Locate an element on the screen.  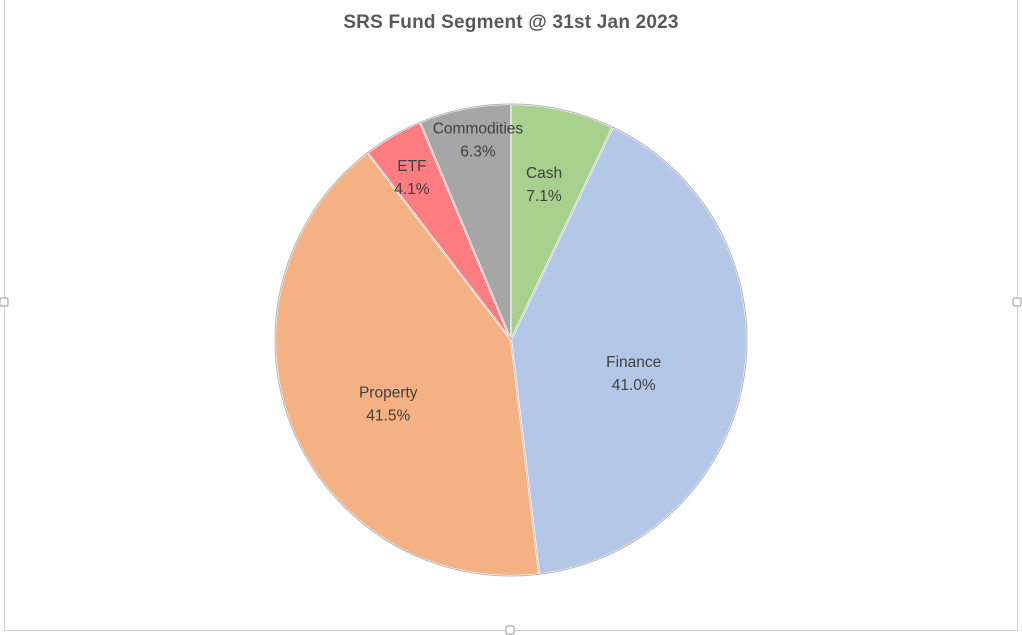
selection-handle-bottom is located at coordinates (510, 630).